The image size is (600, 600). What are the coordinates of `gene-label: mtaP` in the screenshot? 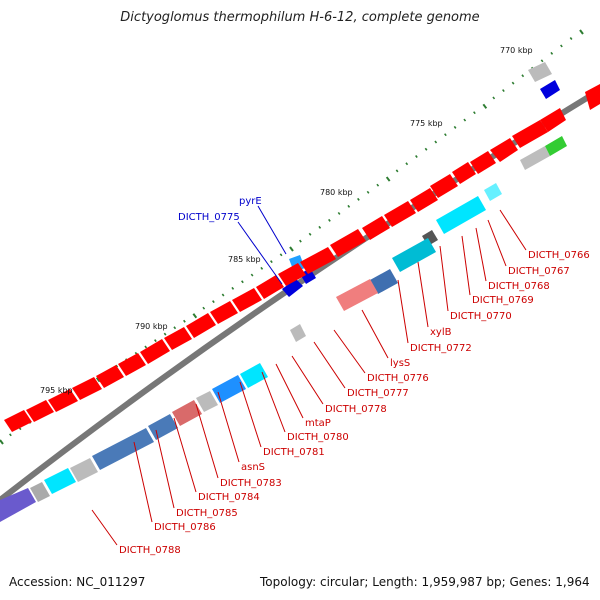 It's located at (318, 423).